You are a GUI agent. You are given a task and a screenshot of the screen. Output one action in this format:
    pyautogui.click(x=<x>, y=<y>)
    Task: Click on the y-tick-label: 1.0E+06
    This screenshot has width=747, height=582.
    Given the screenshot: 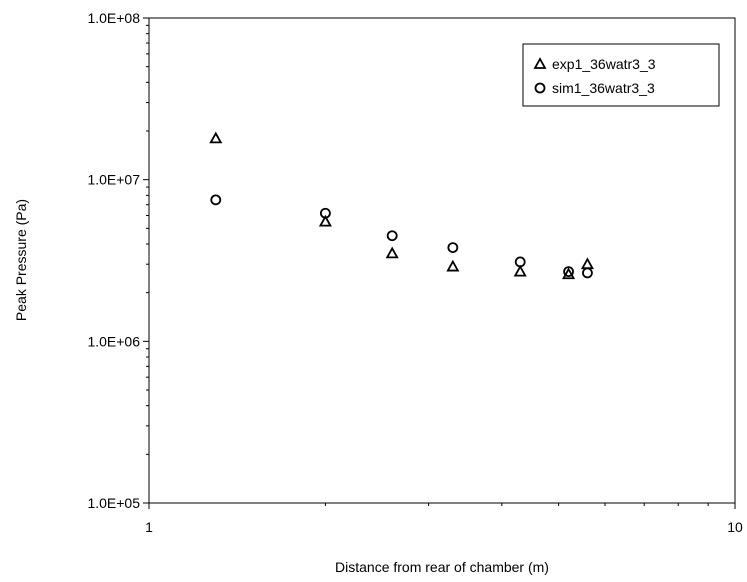 What is the action you would take?
    pyautogui.click(x=113, y=341)
    